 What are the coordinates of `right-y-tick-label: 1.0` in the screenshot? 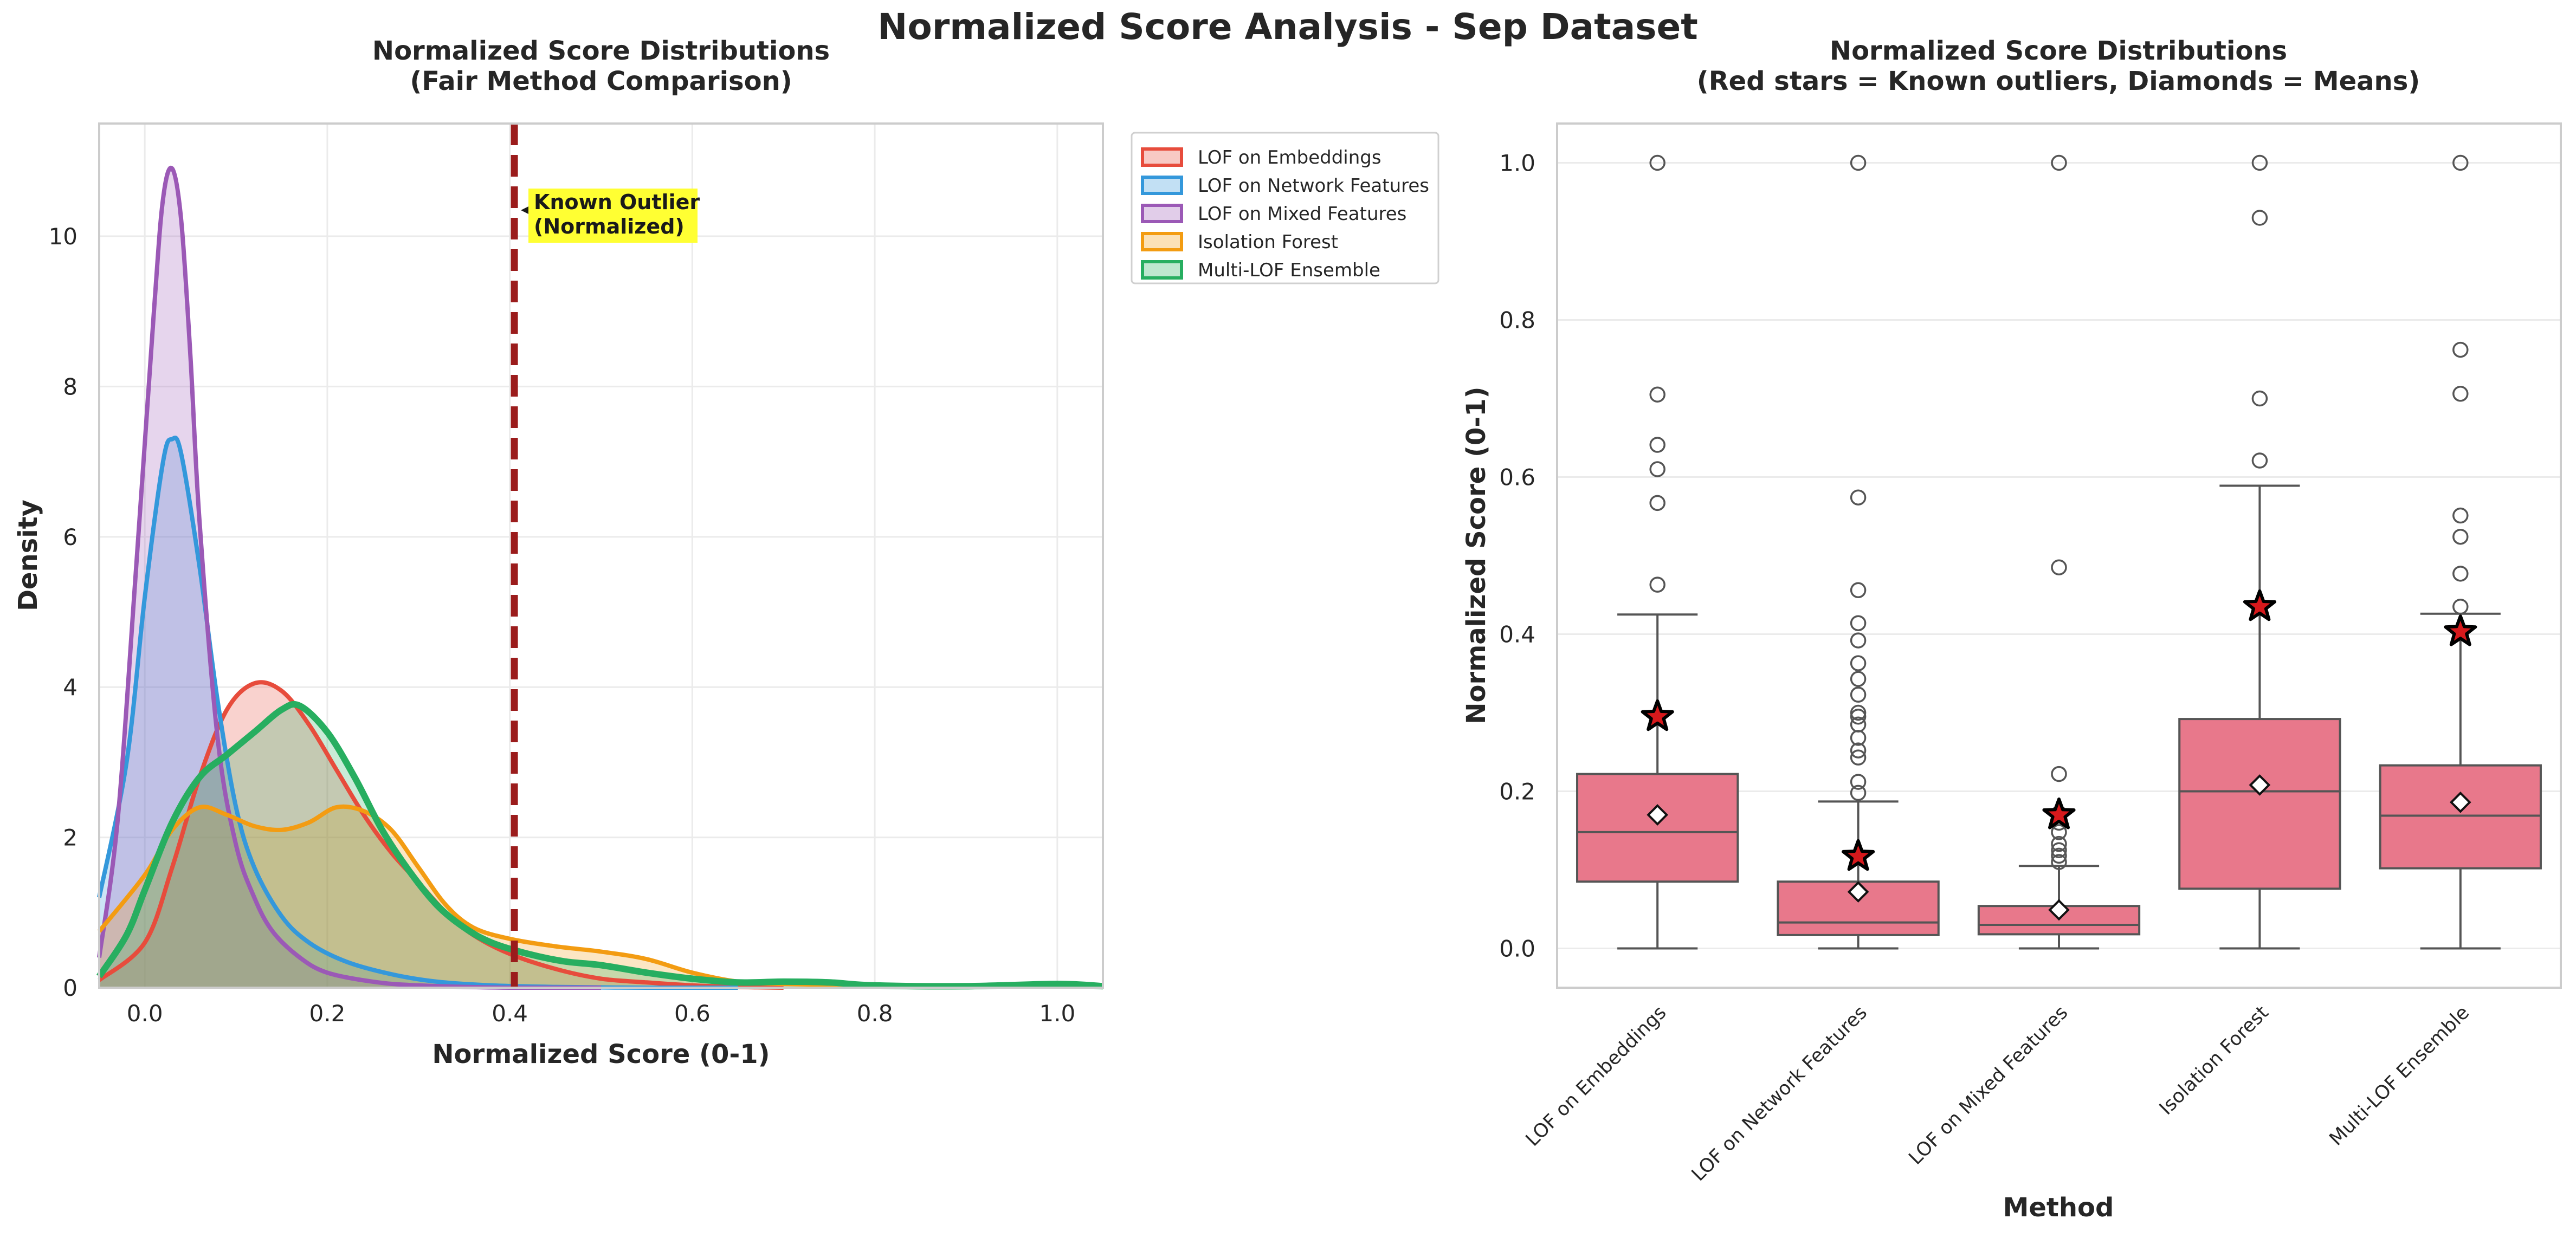 It's located at (1517, 163).